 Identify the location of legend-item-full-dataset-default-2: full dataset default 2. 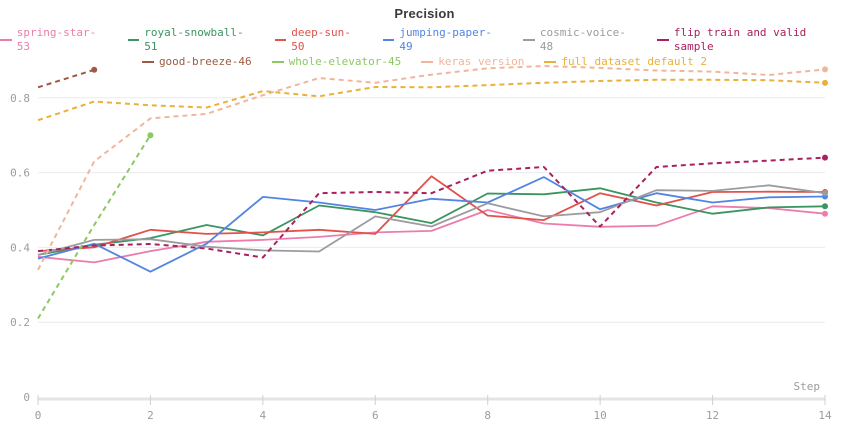
(625, 62).